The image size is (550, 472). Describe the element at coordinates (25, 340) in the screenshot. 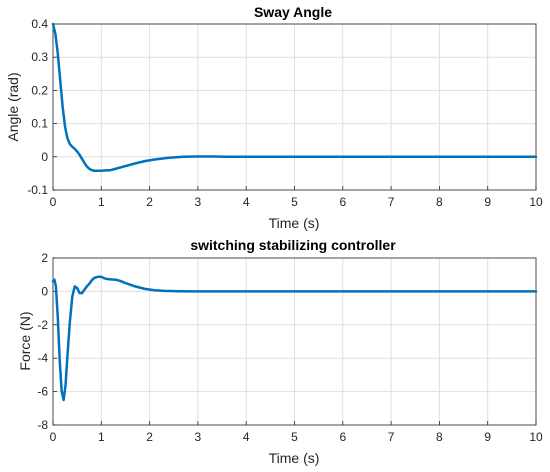

I see `controller-y-axis-label: Force (N)` at that location.